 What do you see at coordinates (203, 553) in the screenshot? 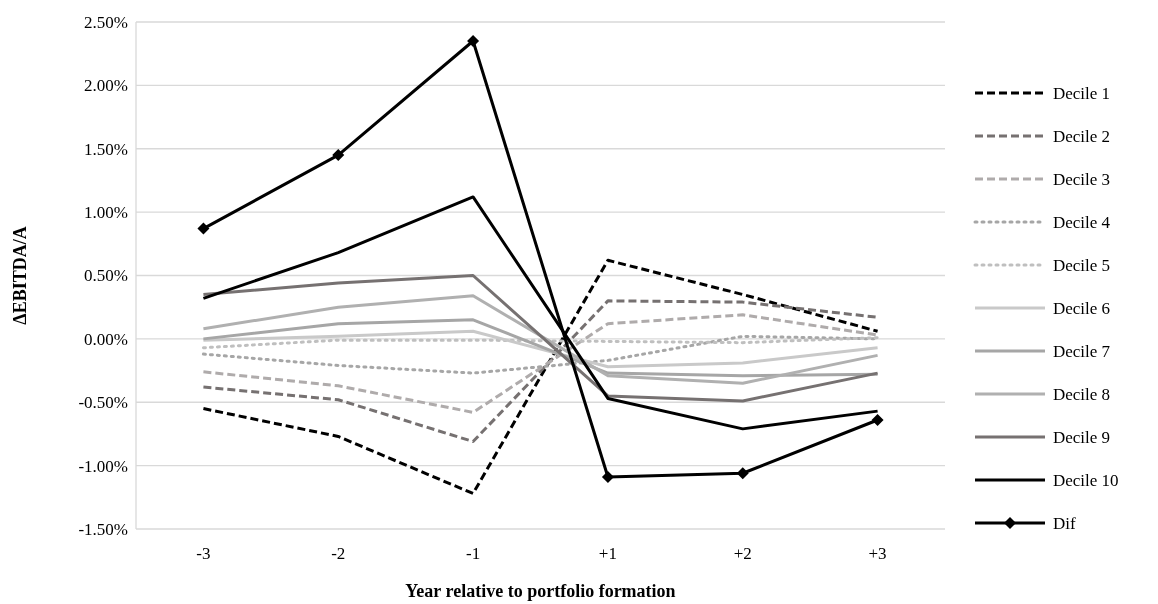
I see `x-tick-label: -3` at bounding box center [203, 553].